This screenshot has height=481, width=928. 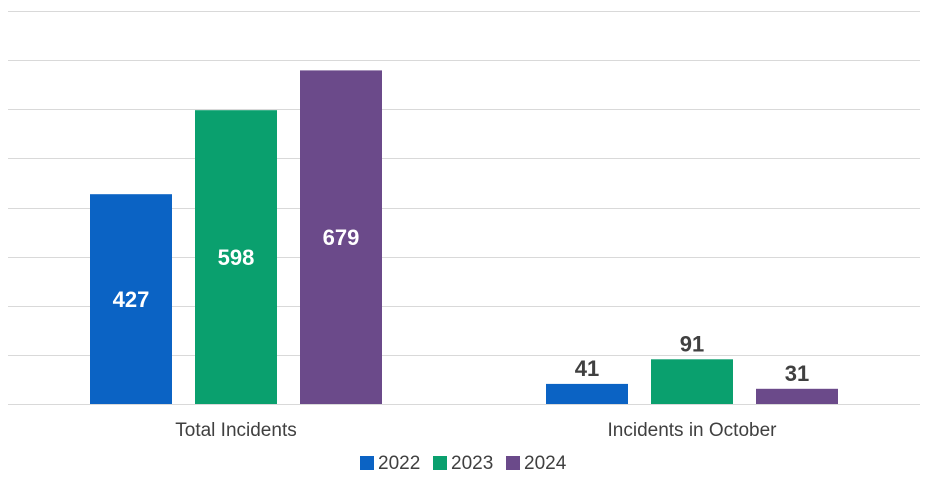 I want to click on category-label: Total Incidents, so click(x=235, y=430).